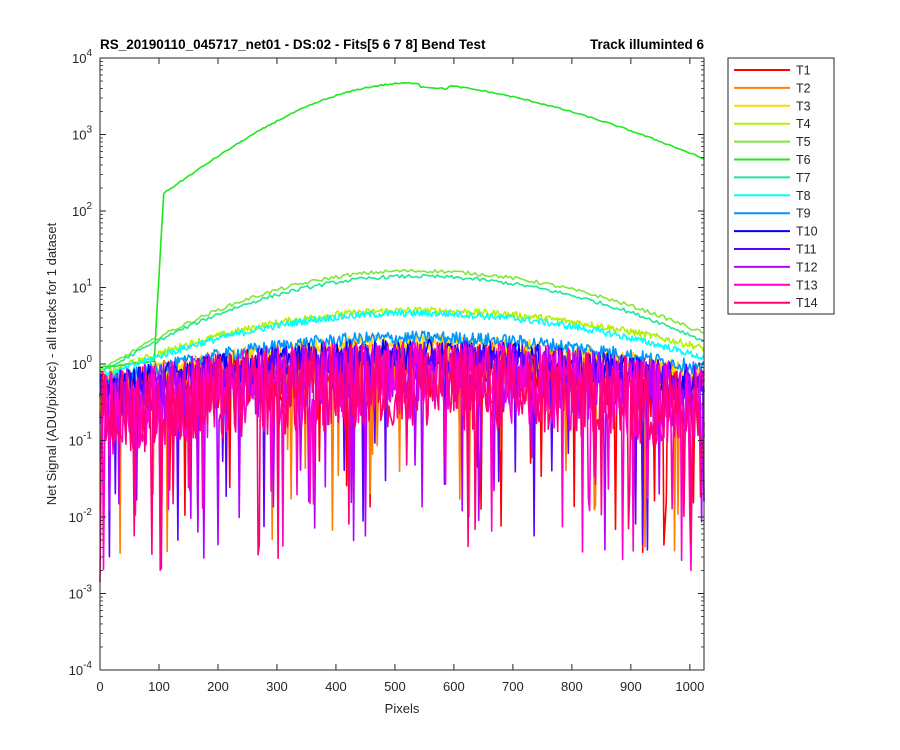 Image resolution: width=900 pixels, height=750 pixels. I want to click on x-tick-label: 900, so click(631, 686).